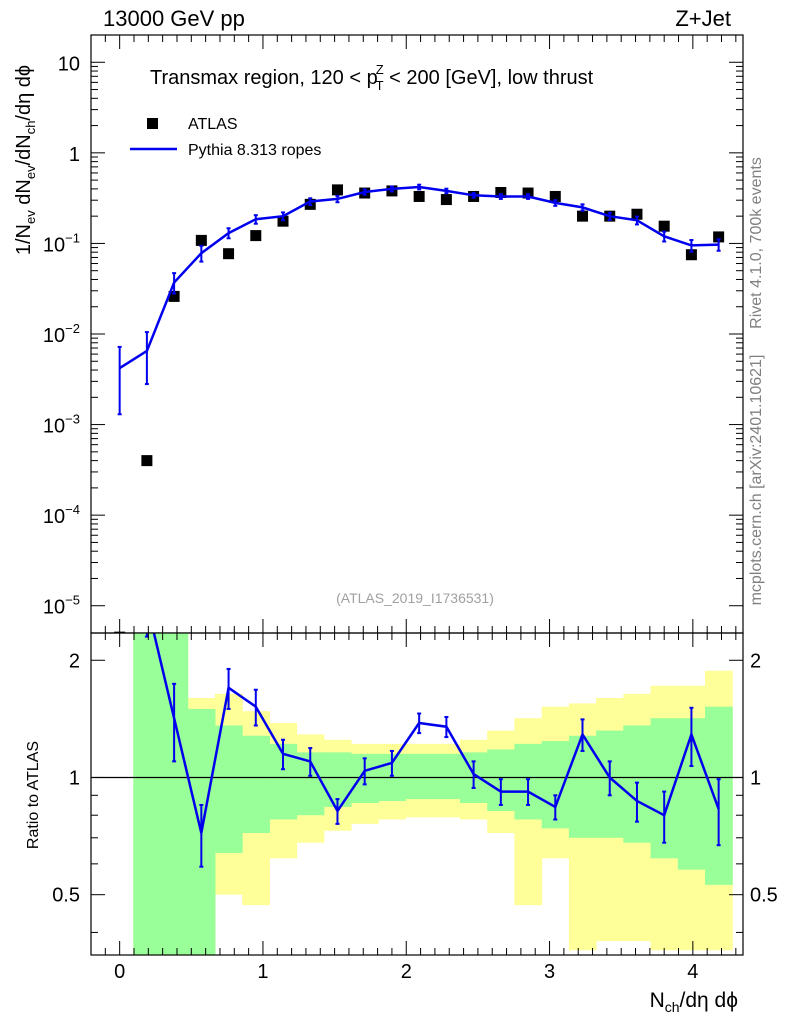 The height and width of the screenshot is (1024, 786). Describe the element at coordinates (254, 150) in the screenshot. I see `legend-pythia-label: Pythia 8.313 ropes` at that location.